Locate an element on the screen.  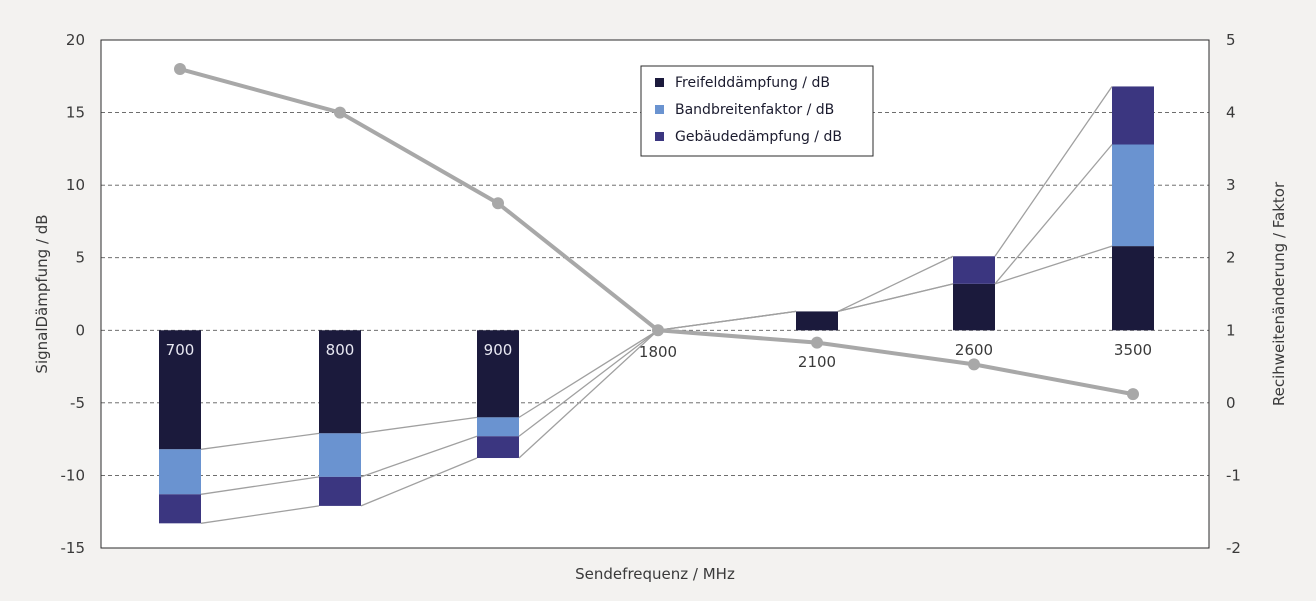
category-label: 900 is located at coordinates (498, 350).